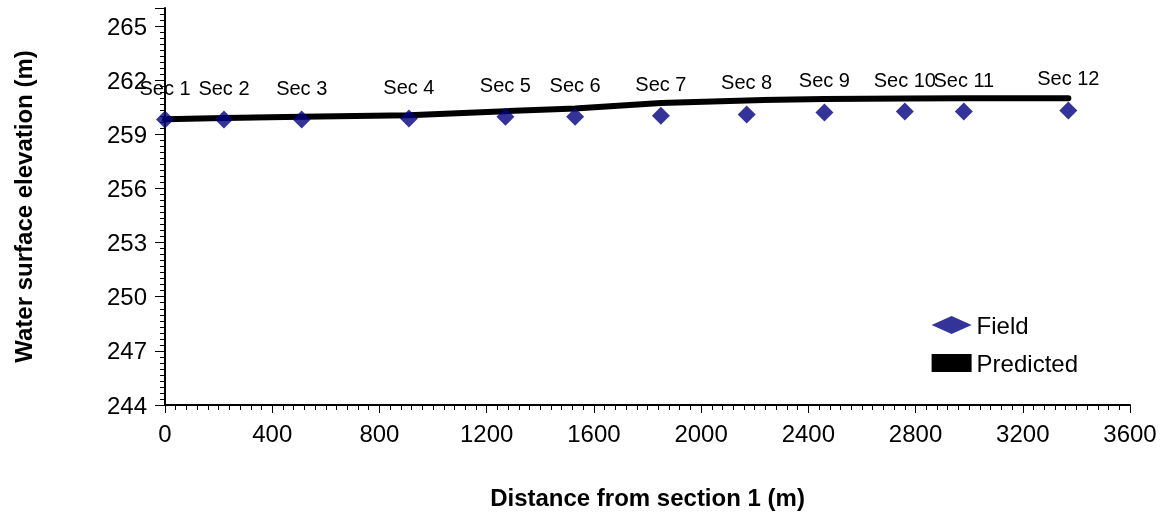 The image size is (1173, 525). What do you see at coordinates (964, 79) in the screenshot?
I see `annotation: Sec 11` at bounding box center [964, 79].